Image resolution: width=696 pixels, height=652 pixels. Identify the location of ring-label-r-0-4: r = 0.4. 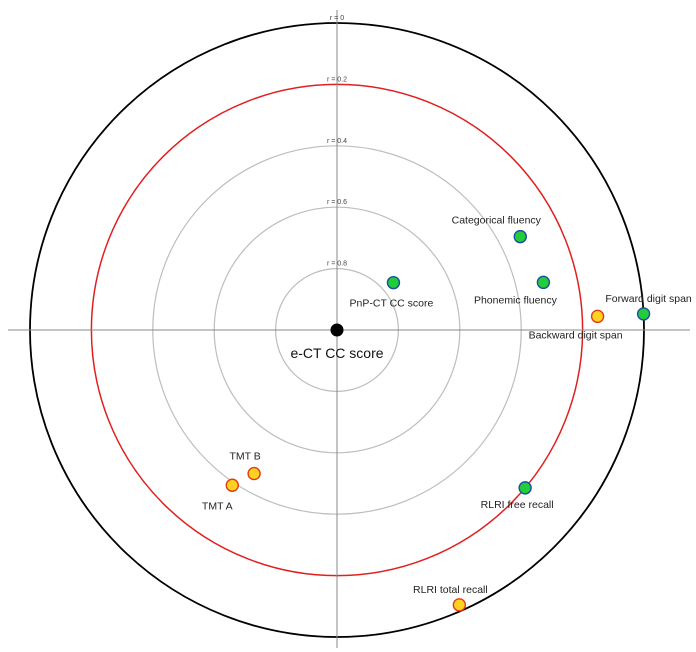
(337, 141).